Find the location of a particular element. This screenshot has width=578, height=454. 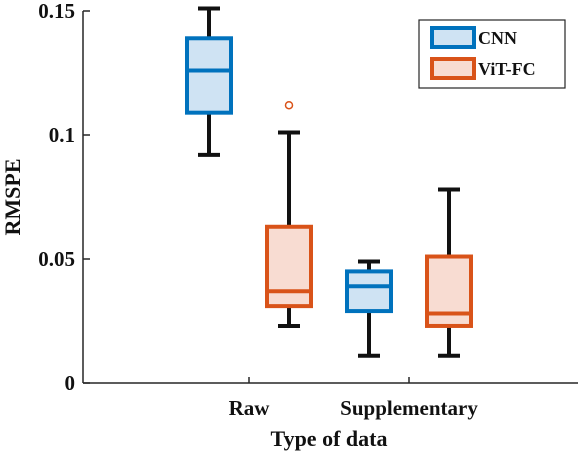

outlier-point is located at coordinates (289, 105).